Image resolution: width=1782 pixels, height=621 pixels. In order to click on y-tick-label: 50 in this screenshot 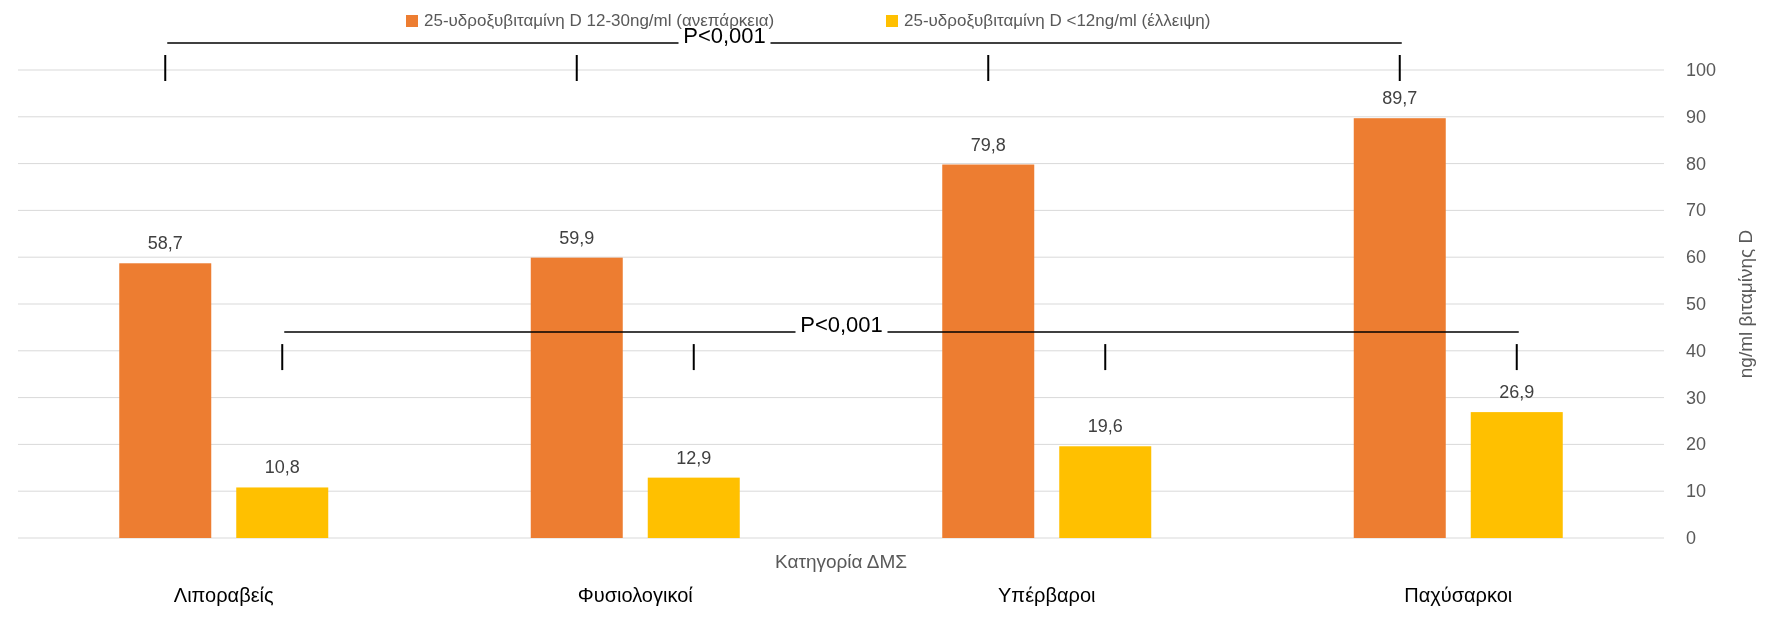, I will do `click(1696, 304)`.